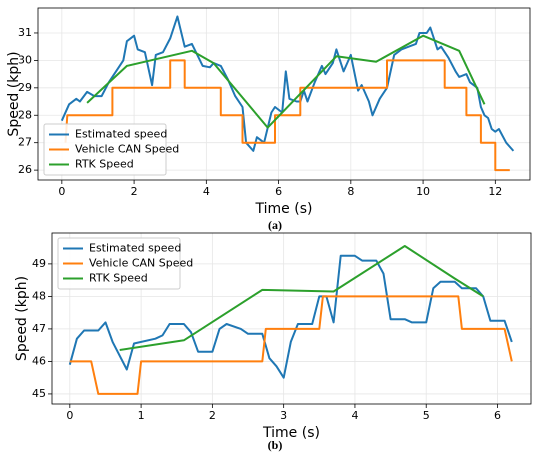 This screenshot has width=550, height=457. Describe the element at coordinates (25, 87) in the screenshot. I see `y-tick-label: 29` at that location.